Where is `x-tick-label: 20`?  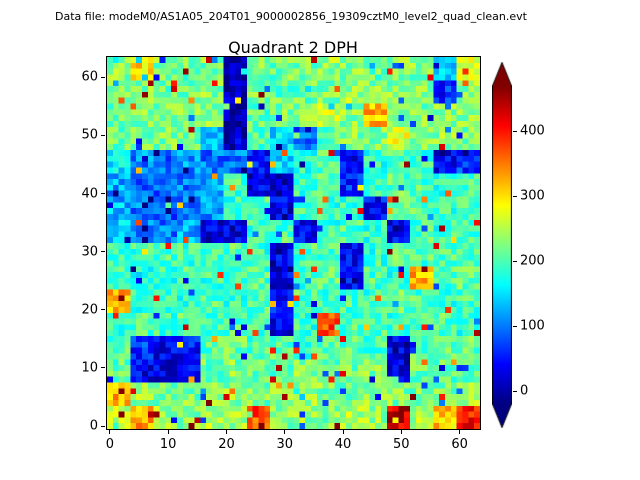
x-tick-label: 20 is located at coordinates (226, 444).